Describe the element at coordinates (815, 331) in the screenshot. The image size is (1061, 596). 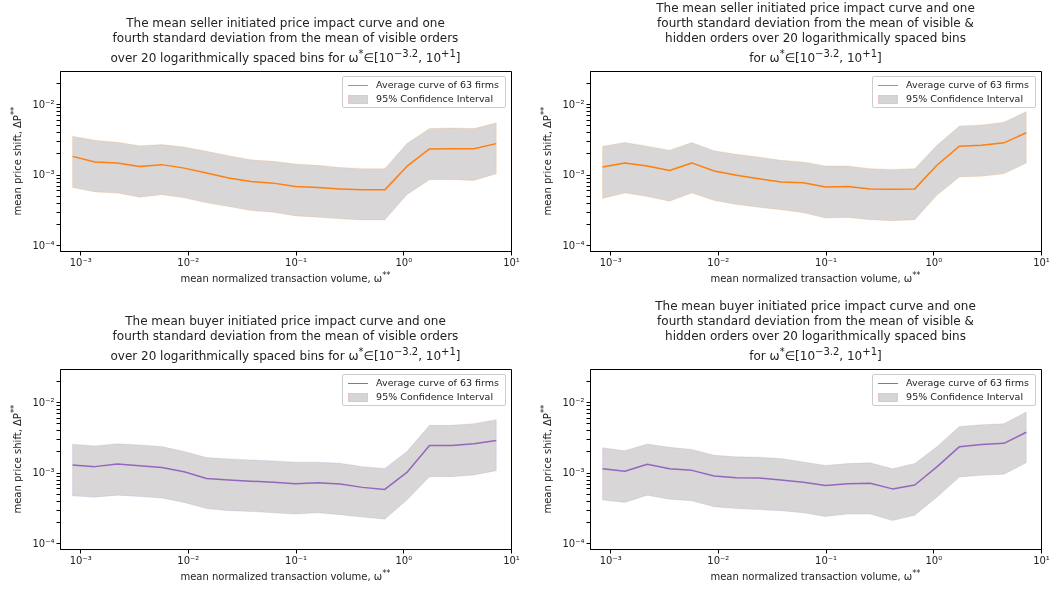
I see `chart-title: The mean buyer initiated price impact curve and one fourth standard deviation from the mean of visible & hidden orders over 20 logarithmically spaced bins for ω$^{*}$∈[10$^{−3.2}$, 10$^{+1}$]` at that location.